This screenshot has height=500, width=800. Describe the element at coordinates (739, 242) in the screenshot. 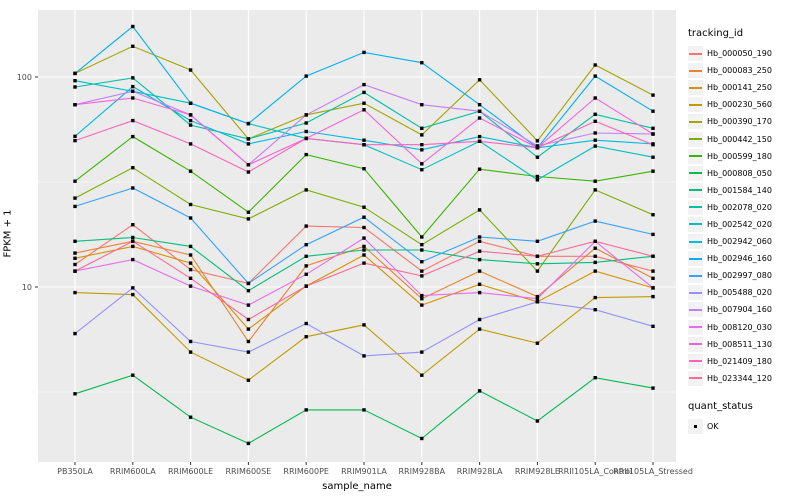

I see `legend-item-label: Hb_002942_060` at that location.